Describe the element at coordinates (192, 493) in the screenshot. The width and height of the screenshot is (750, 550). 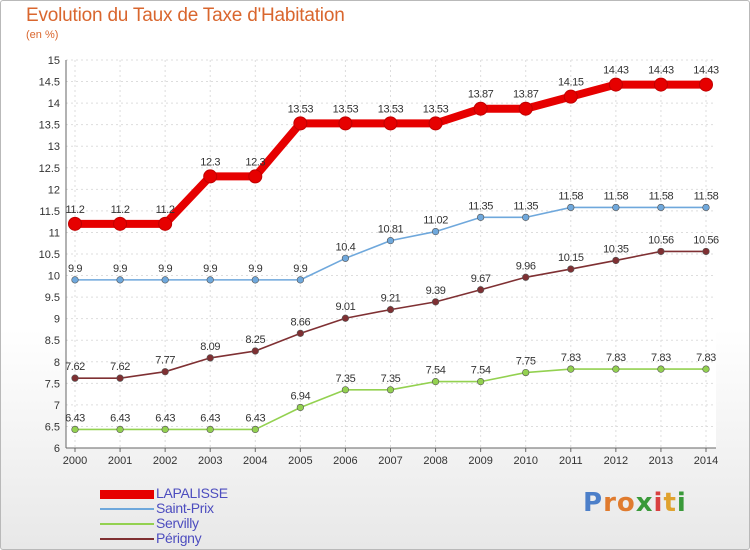
I see `legend-label: LAPALISSE` at that location.